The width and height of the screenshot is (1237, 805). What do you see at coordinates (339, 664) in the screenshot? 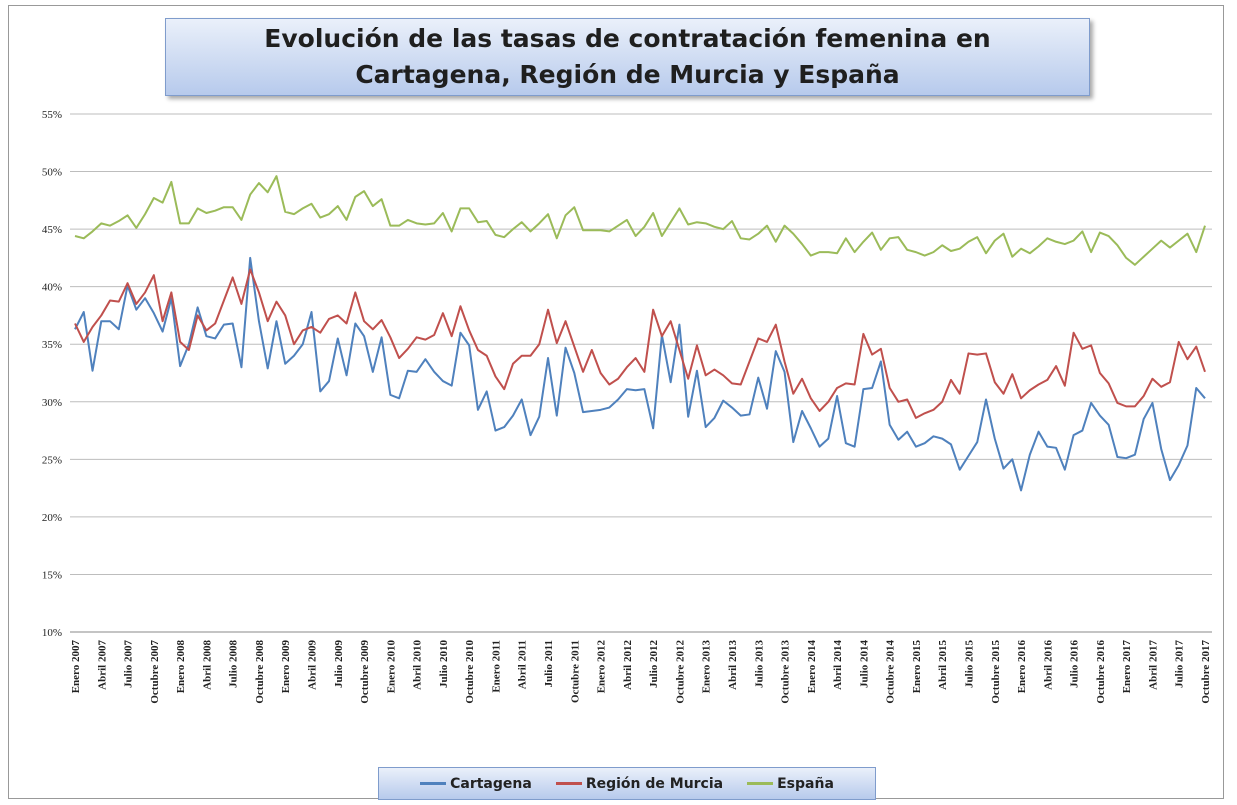
I see `x-tick-label: Julio 2009` at bounding box center [339, 664].